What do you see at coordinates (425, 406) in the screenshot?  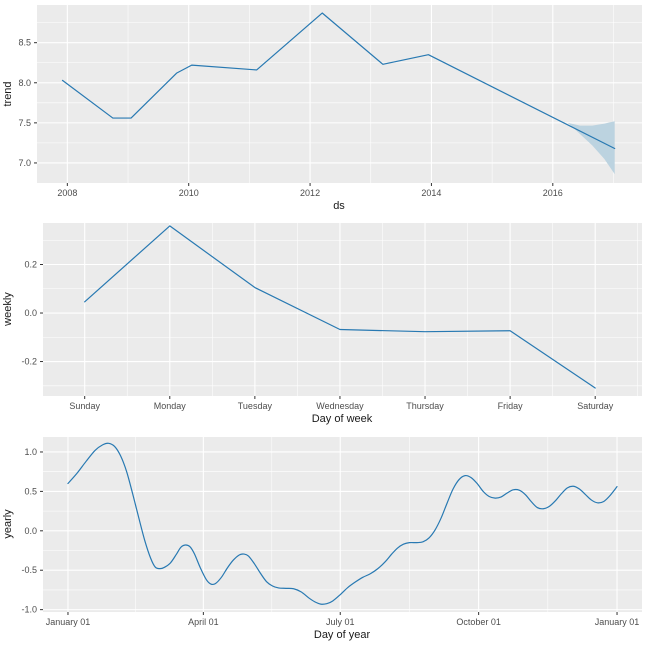 I see `x-tick-label: Thursday` at bounding box center [425, 406].